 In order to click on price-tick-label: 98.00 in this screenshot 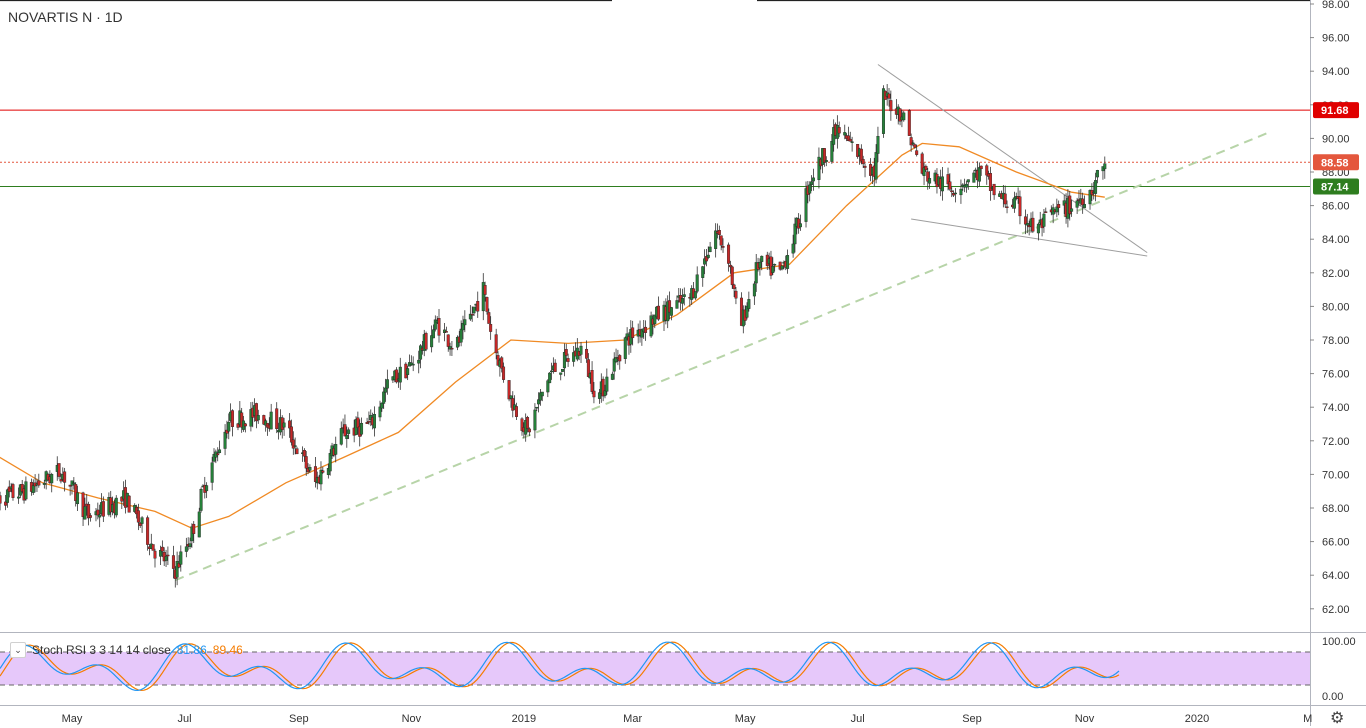, I will do `click(1336, 5)`.